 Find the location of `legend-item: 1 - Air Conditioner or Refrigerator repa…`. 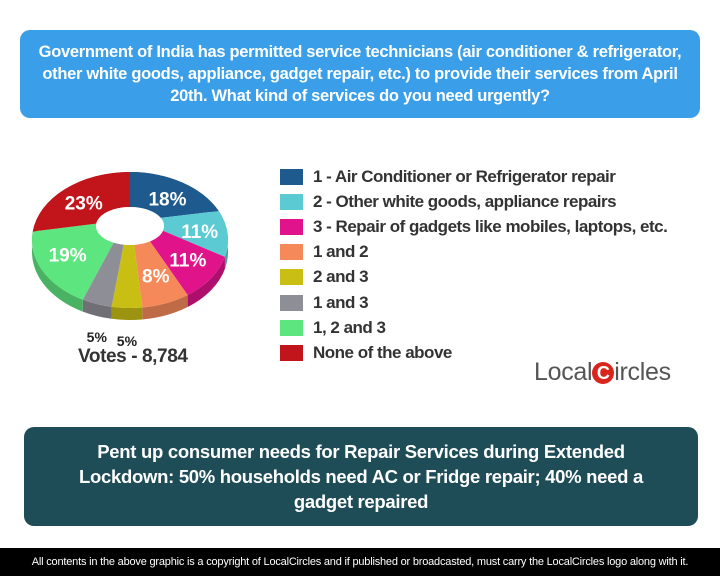

legend-item: 1 - Air Conditioner or Refrigerator repa… is located at coordinates (473, 176).